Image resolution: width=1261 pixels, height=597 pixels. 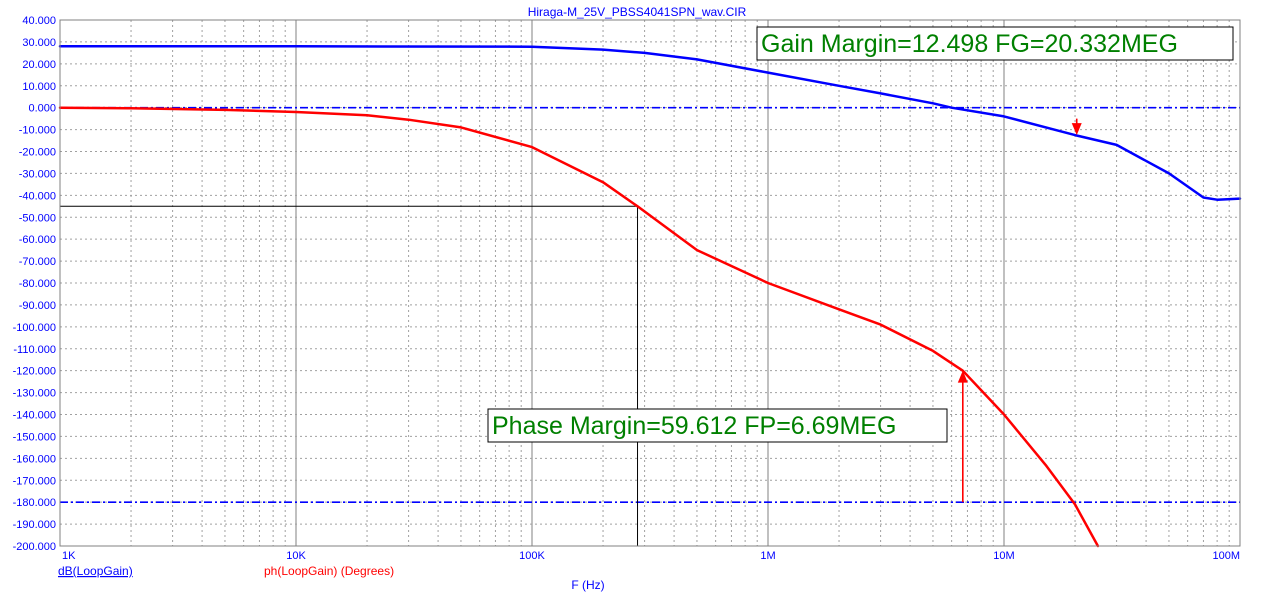 I want to click on x-tick-label: 10M, so click(x=1003, y=556).